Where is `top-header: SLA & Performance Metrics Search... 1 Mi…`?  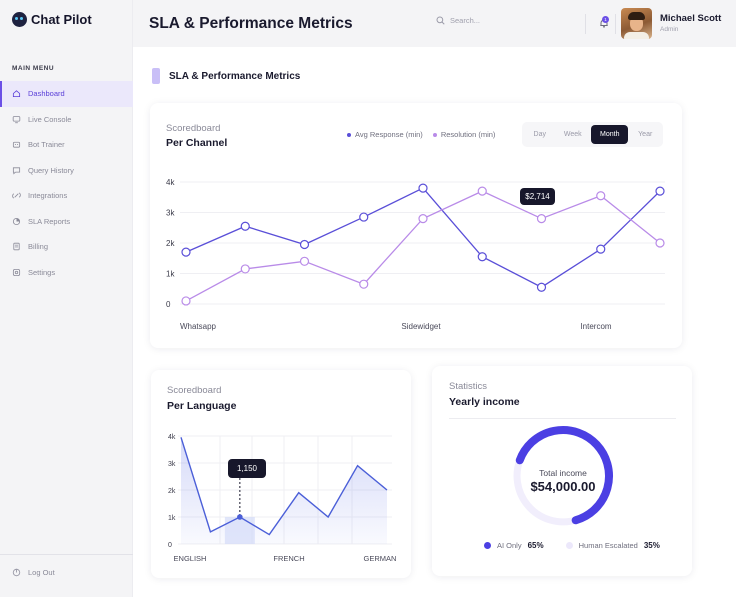
top-header: SLA & Performance Metrics Search... 1 Mi… is located at coordinates (434, 23).